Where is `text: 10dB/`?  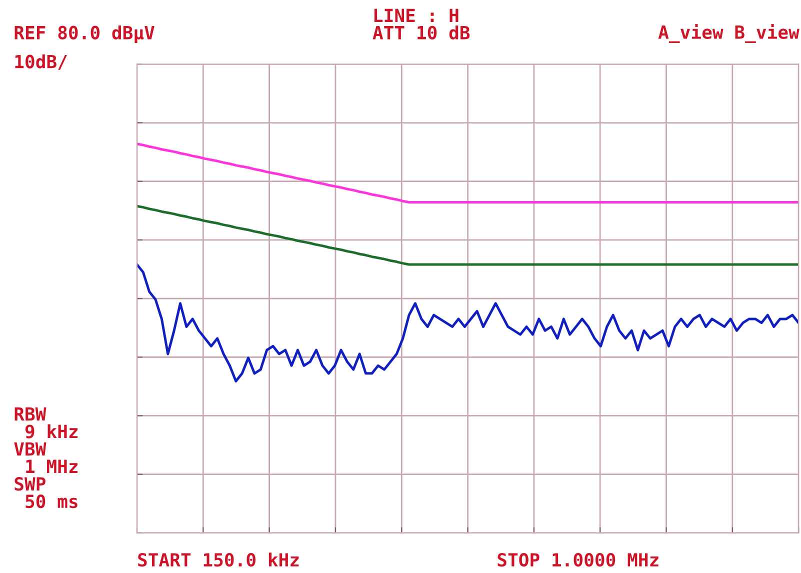
text: 10dB/ is located at coordinates (41, 62).